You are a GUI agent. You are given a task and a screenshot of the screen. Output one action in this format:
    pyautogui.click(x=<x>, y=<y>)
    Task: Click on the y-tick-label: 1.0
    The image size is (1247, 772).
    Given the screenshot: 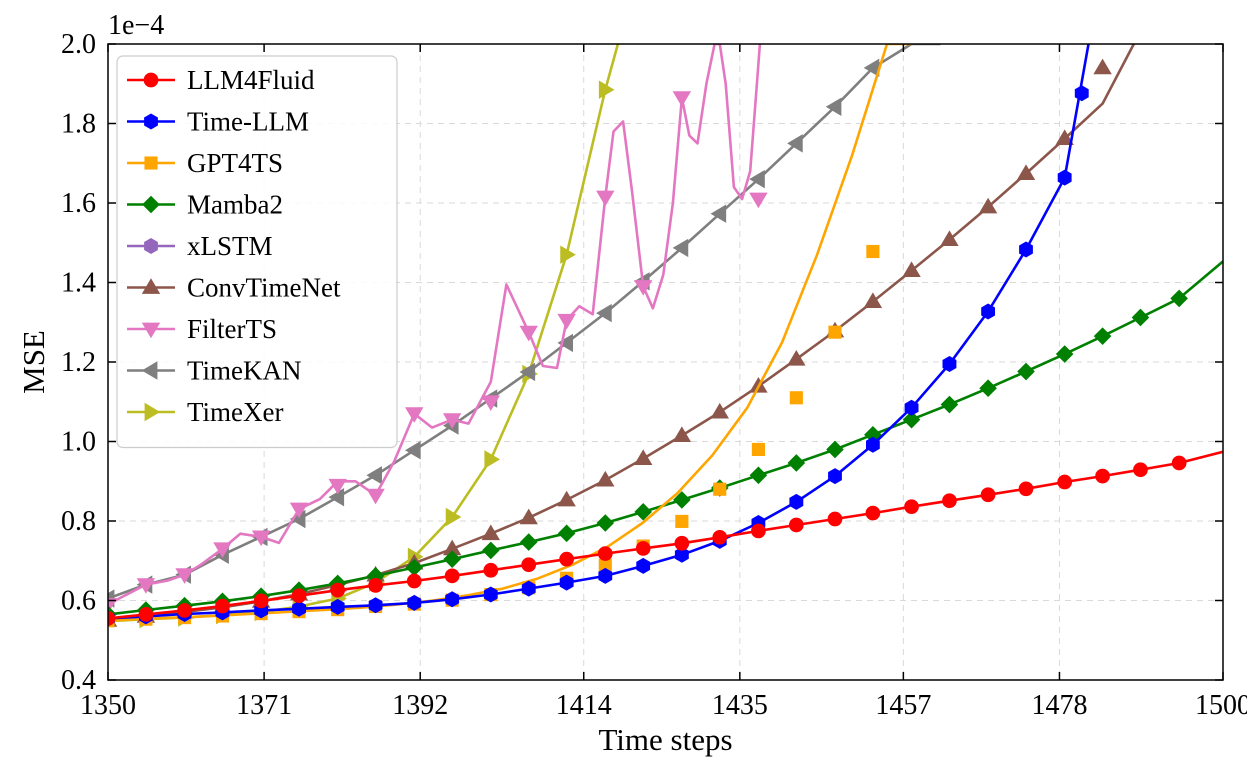 What is the action you would take?
    pyautogui.click(x=78, y=442)
    